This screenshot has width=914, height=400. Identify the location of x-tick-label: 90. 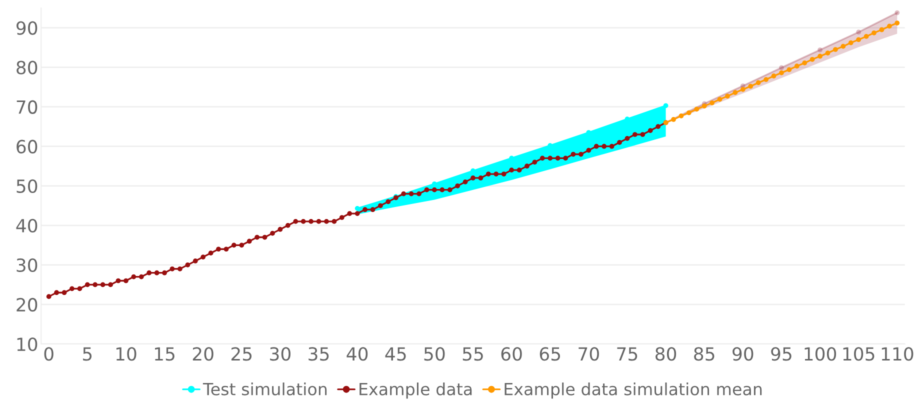
(743, 354).